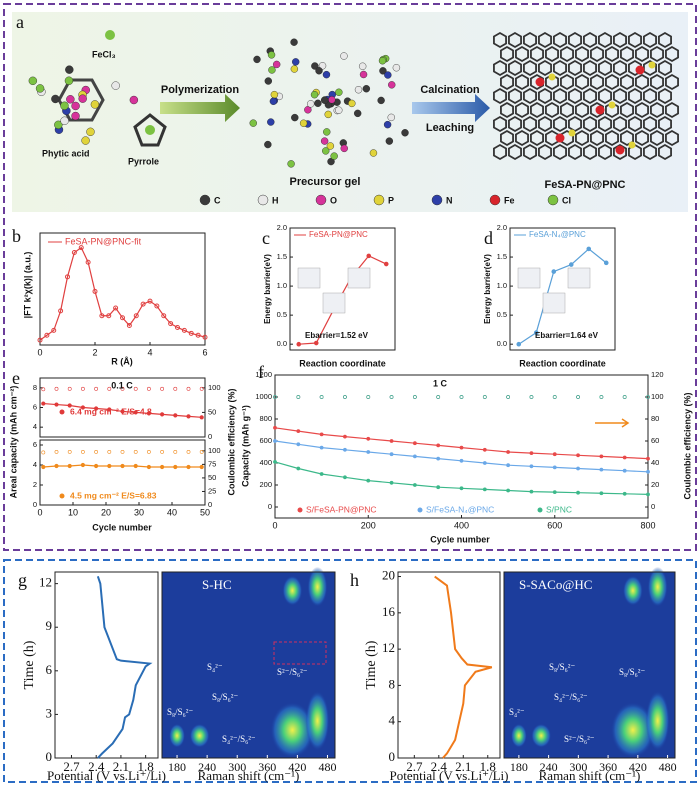 Image resolution: width=700 pixels, height=785 pixels. I want to click on panel-label: d, so click(488, 238).